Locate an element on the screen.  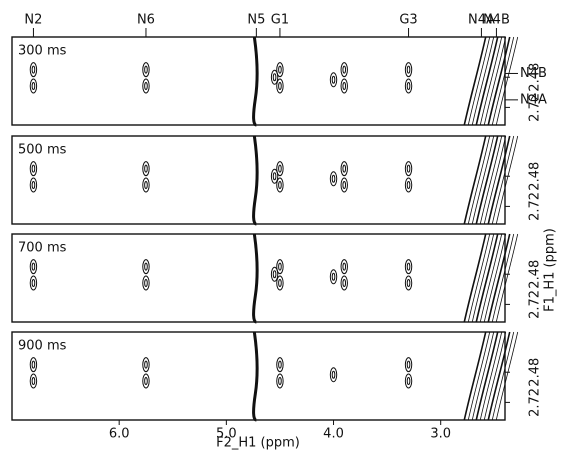
solvent-ridge is located at coordinates (255, 81).